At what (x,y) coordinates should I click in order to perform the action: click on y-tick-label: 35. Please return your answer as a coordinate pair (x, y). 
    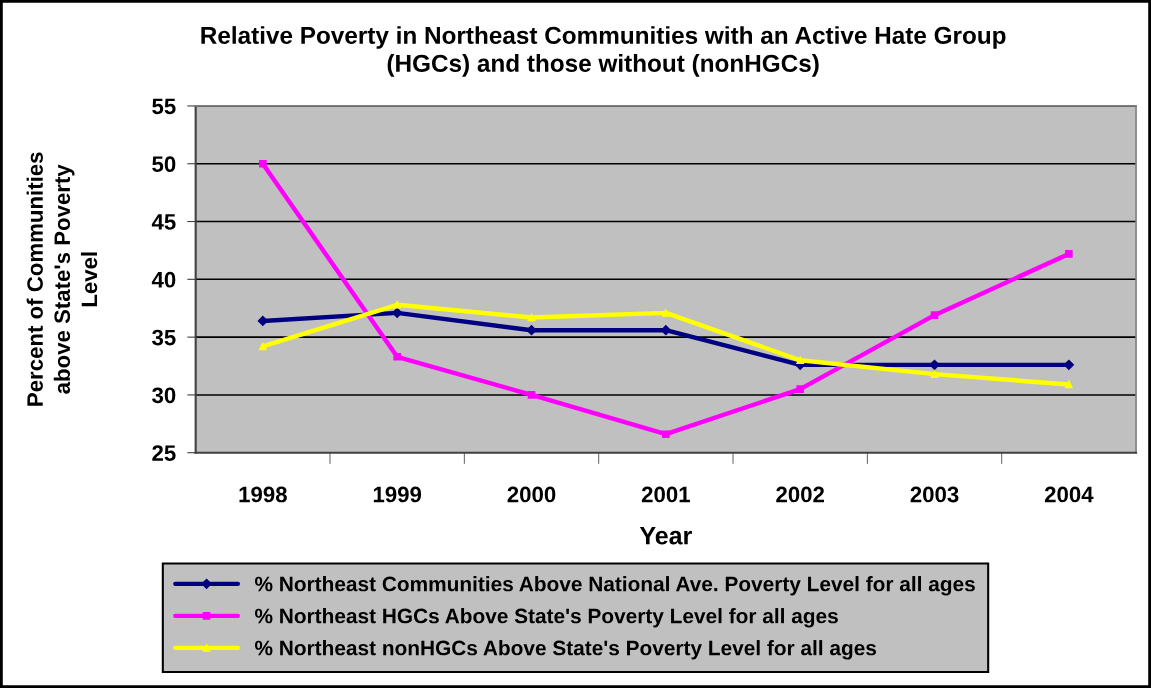
    Looking at the image, I should click on (164, 337).